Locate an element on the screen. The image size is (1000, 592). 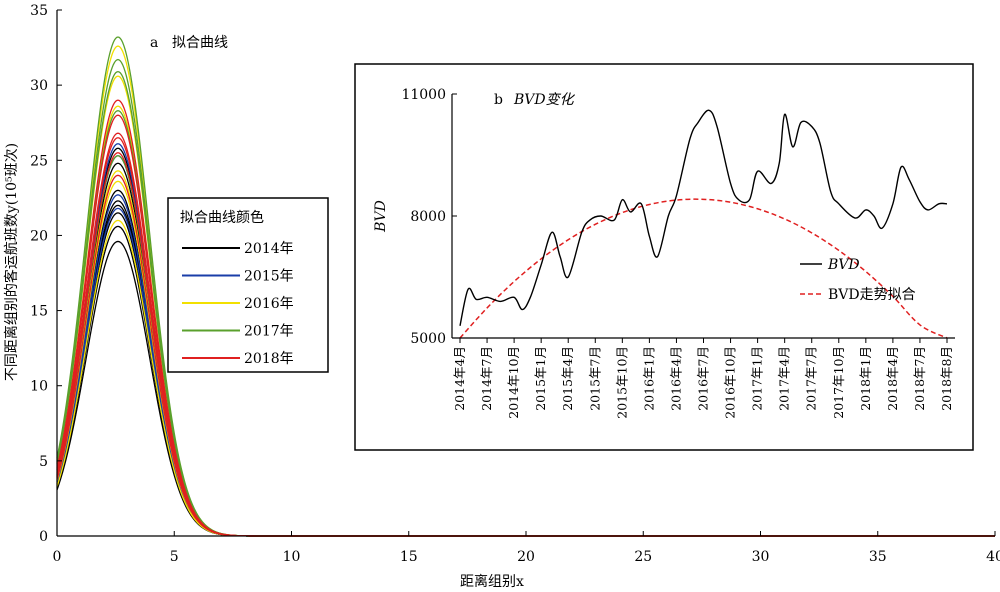
panel-b-x-tick-label: 2016年7月 is located at coordinates (703, 378).